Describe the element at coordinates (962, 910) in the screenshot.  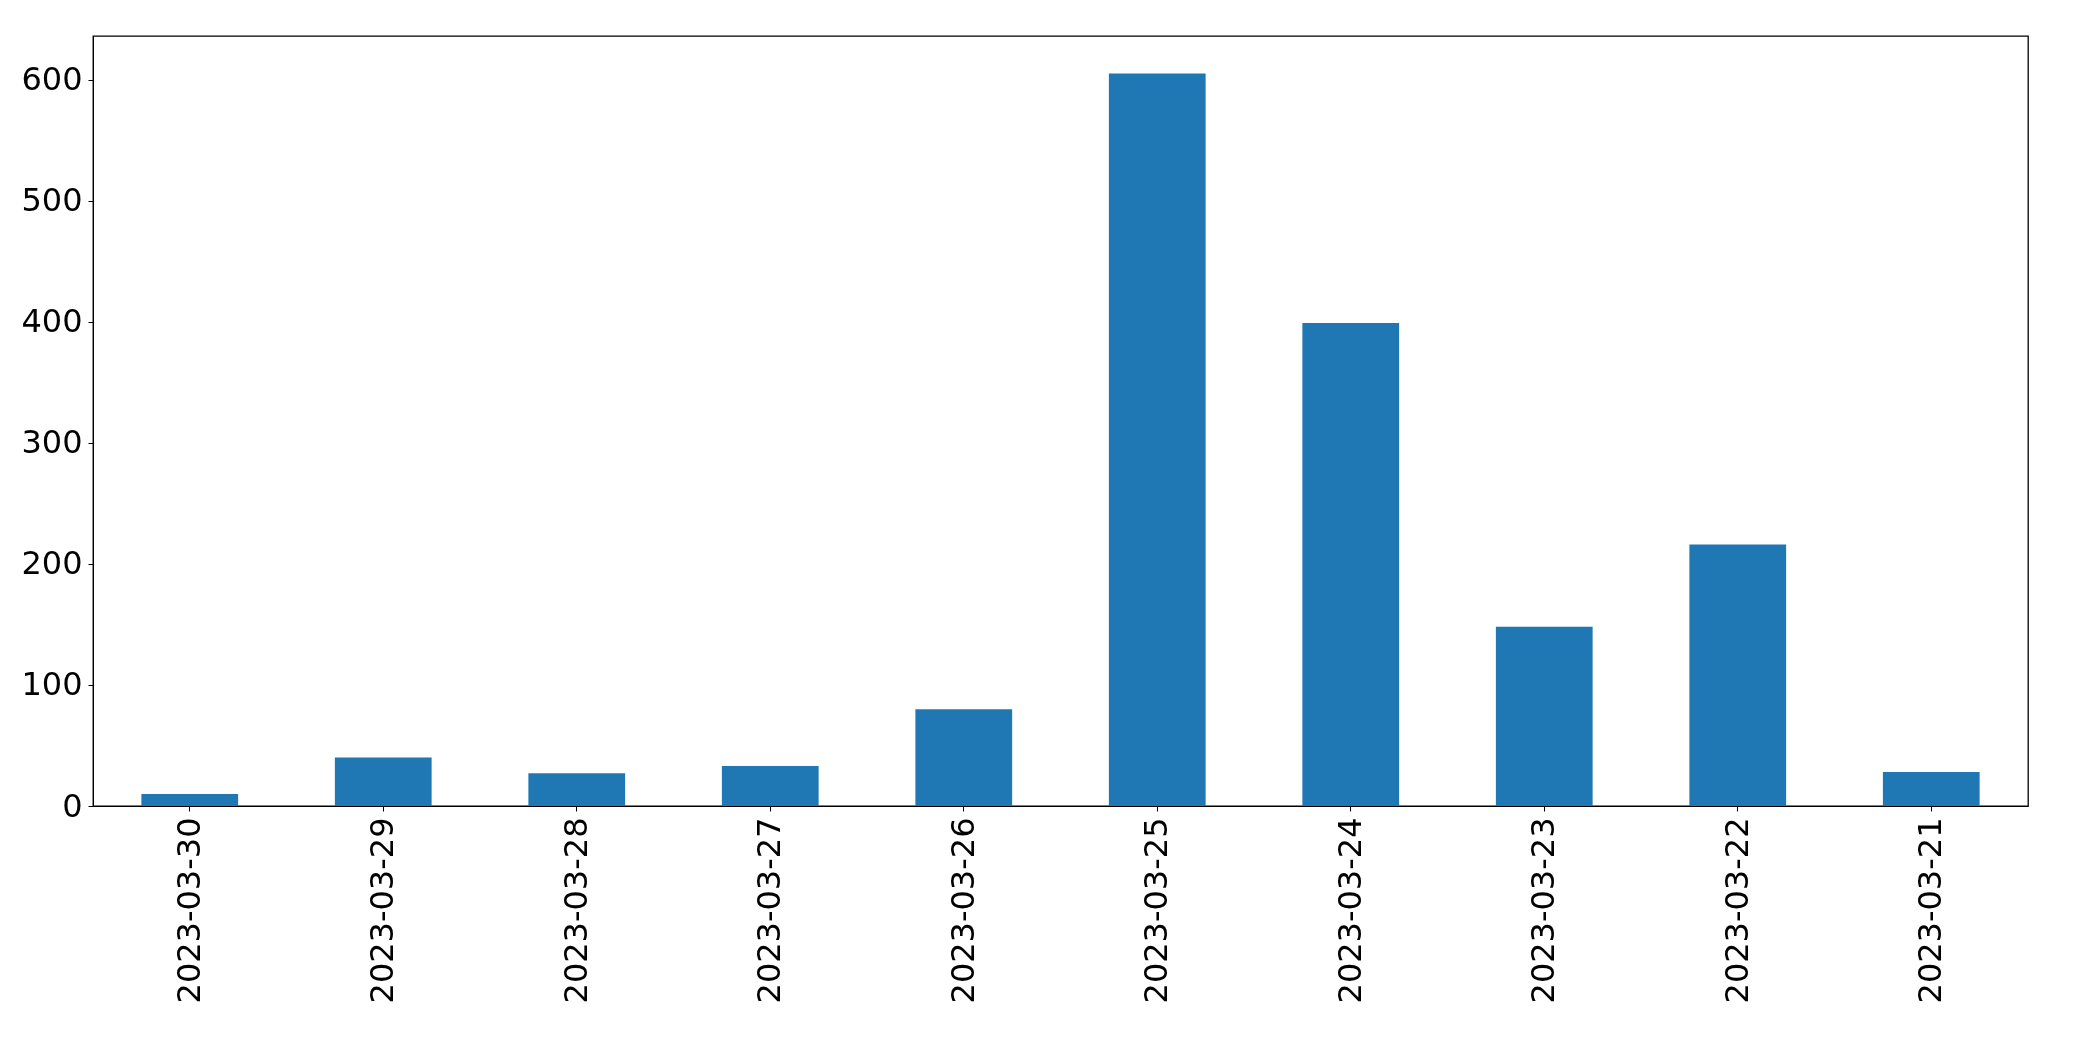
I see `x-tick-label: 2023-03-26` at that location.